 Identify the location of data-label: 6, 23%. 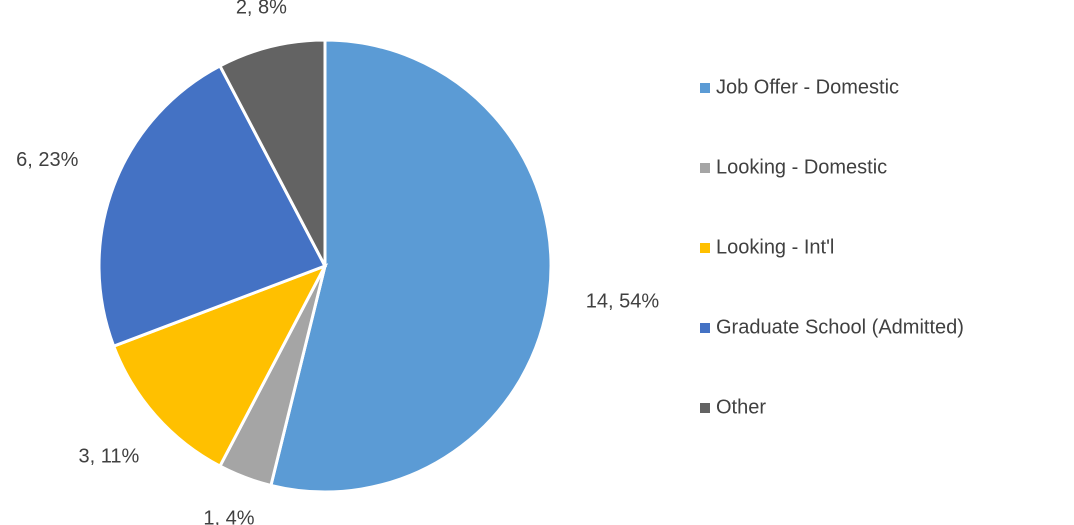
(47, 160).